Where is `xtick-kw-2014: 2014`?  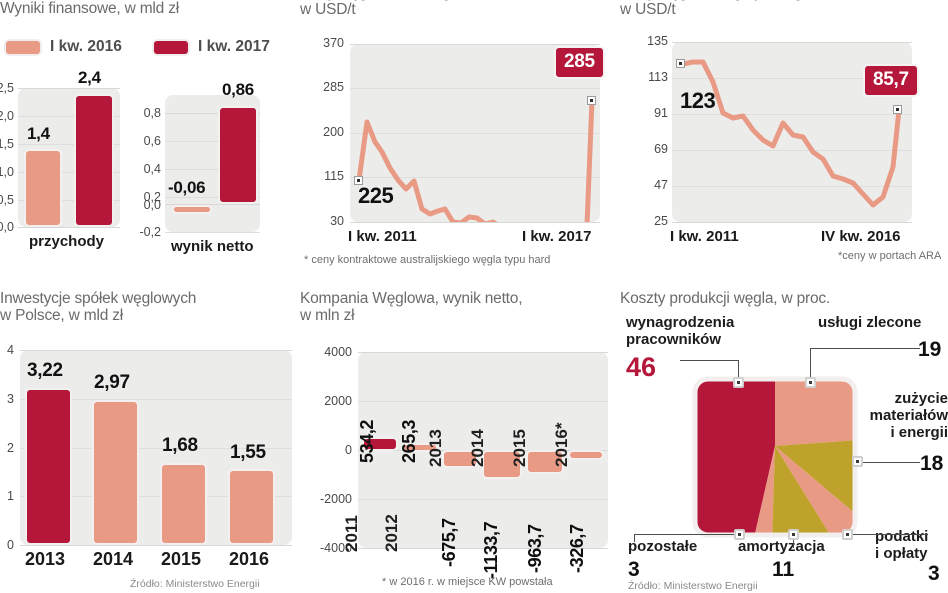
xtick-kw-2014: 2014 is located at coordinates (477, 448).